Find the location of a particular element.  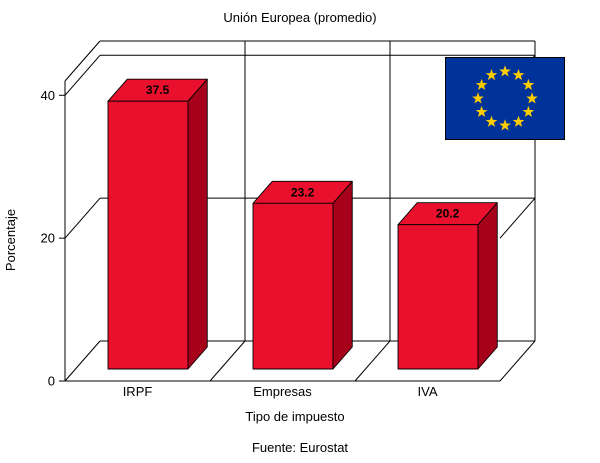

y-tick-label: 40 is located at coordinates (48, 95).